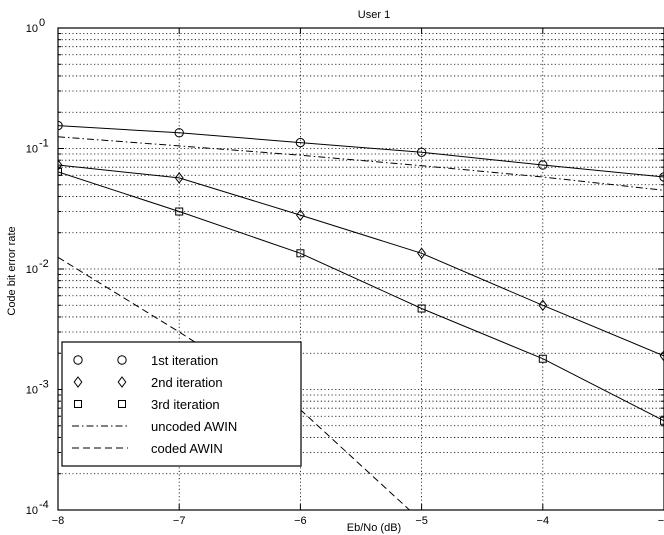  Describe the element at coordinates (147, 448) in the screenshot. I see `legend-entry: coded AWIN` at that location.